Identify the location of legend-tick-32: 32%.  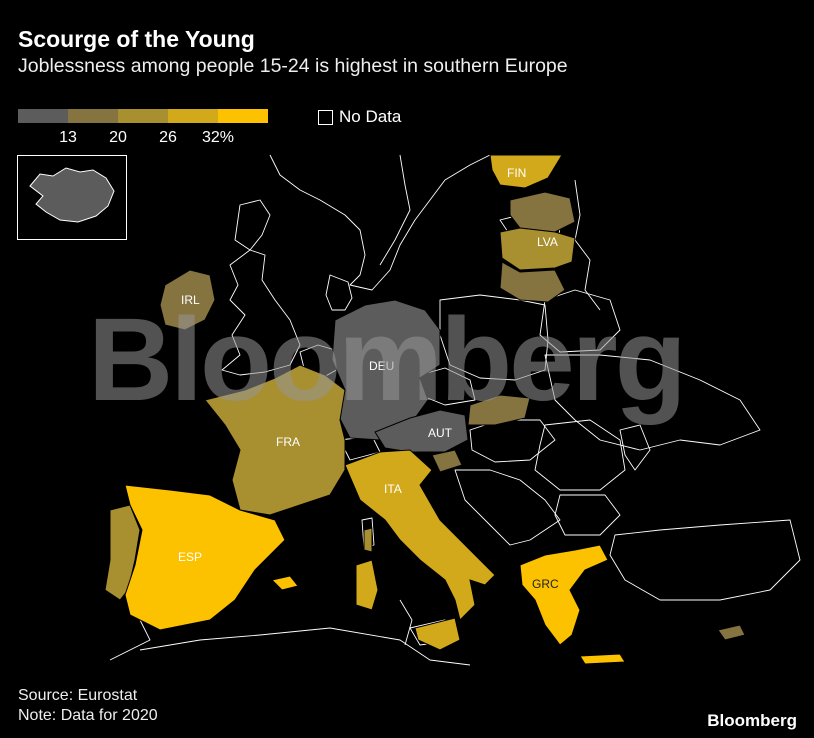
(218, 137).